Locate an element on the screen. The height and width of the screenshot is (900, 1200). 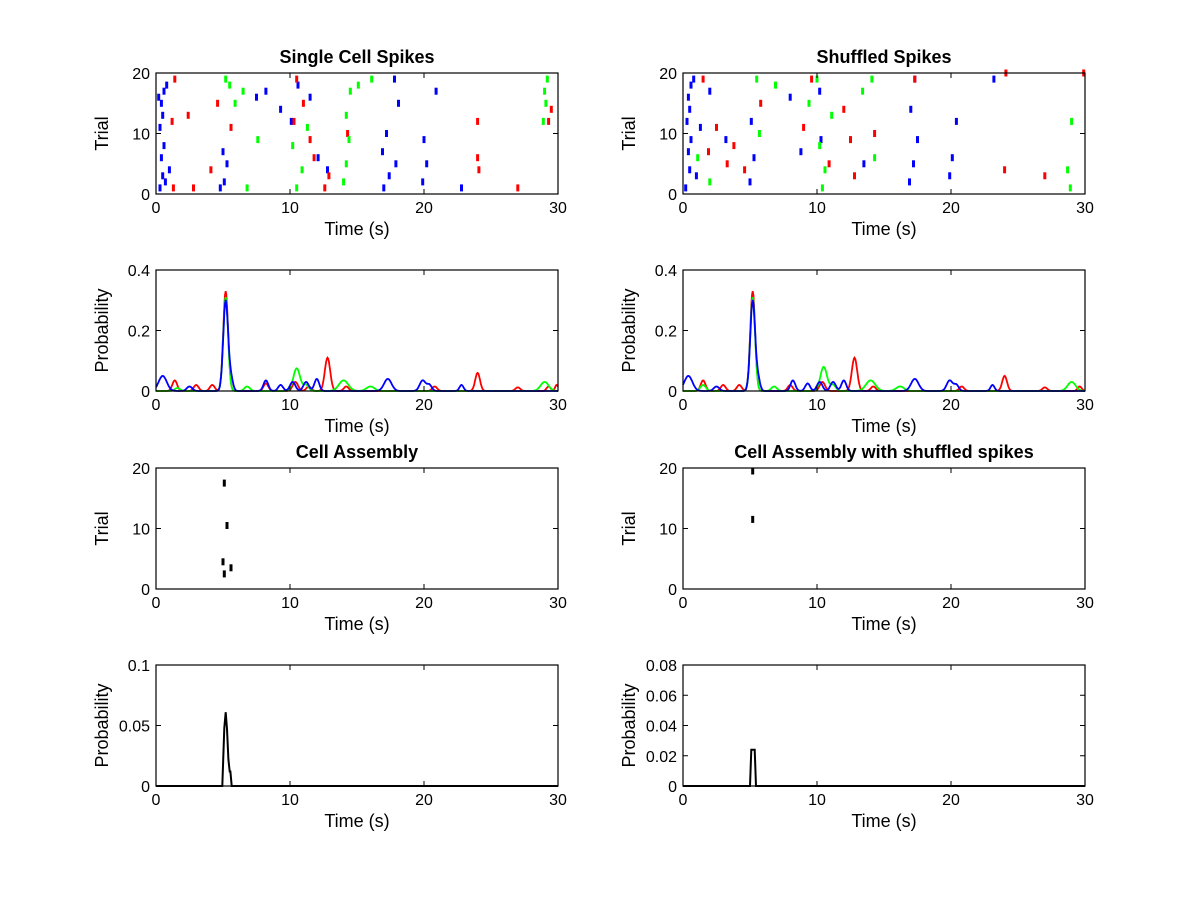
y-axis-label: Trial is located at coordinates (629, 528).